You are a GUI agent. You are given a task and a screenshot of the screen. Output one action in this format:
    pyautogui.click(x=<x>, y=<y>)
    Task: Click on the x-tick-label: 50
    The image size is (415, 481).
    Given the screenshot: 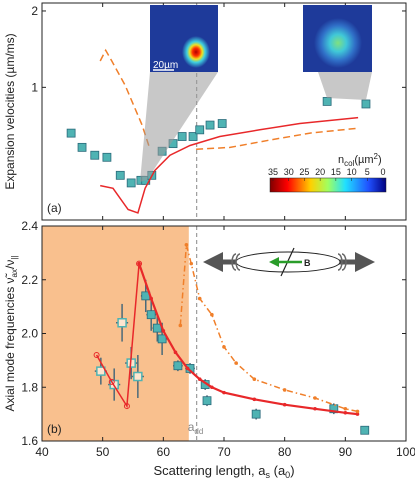 What is the action you would take?
    pyautogui.click(x=103, y=452)
    